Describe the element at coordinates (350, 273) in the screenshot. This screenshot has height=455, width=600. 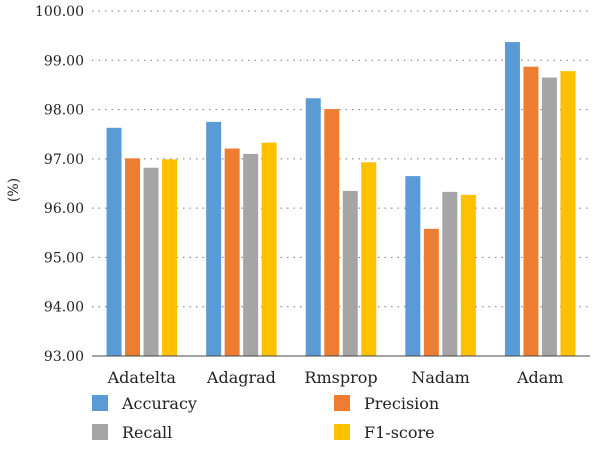
I see `bar-recall-rmsprop` at that location.